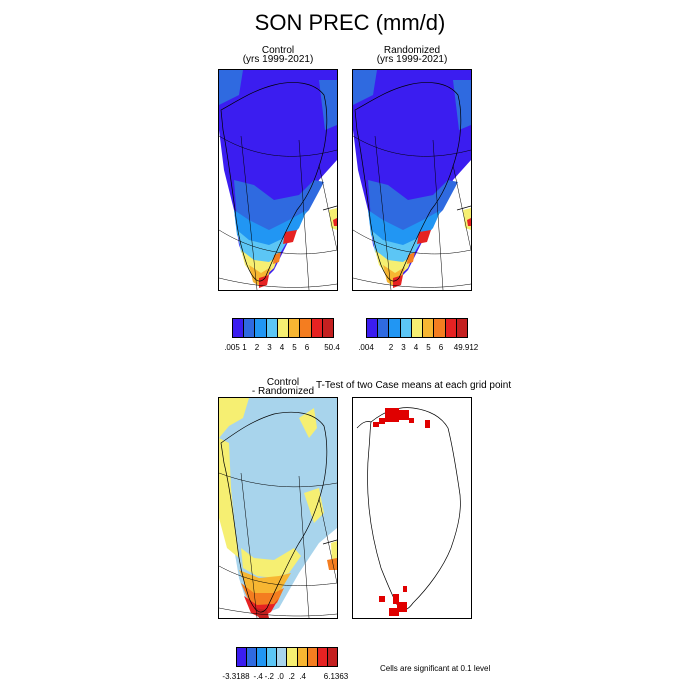  What do you see at coordinates (269, 676) in the screenshot?
I see `difference-colorbar-tick-label: -.2` at bounding box center [269, 676].